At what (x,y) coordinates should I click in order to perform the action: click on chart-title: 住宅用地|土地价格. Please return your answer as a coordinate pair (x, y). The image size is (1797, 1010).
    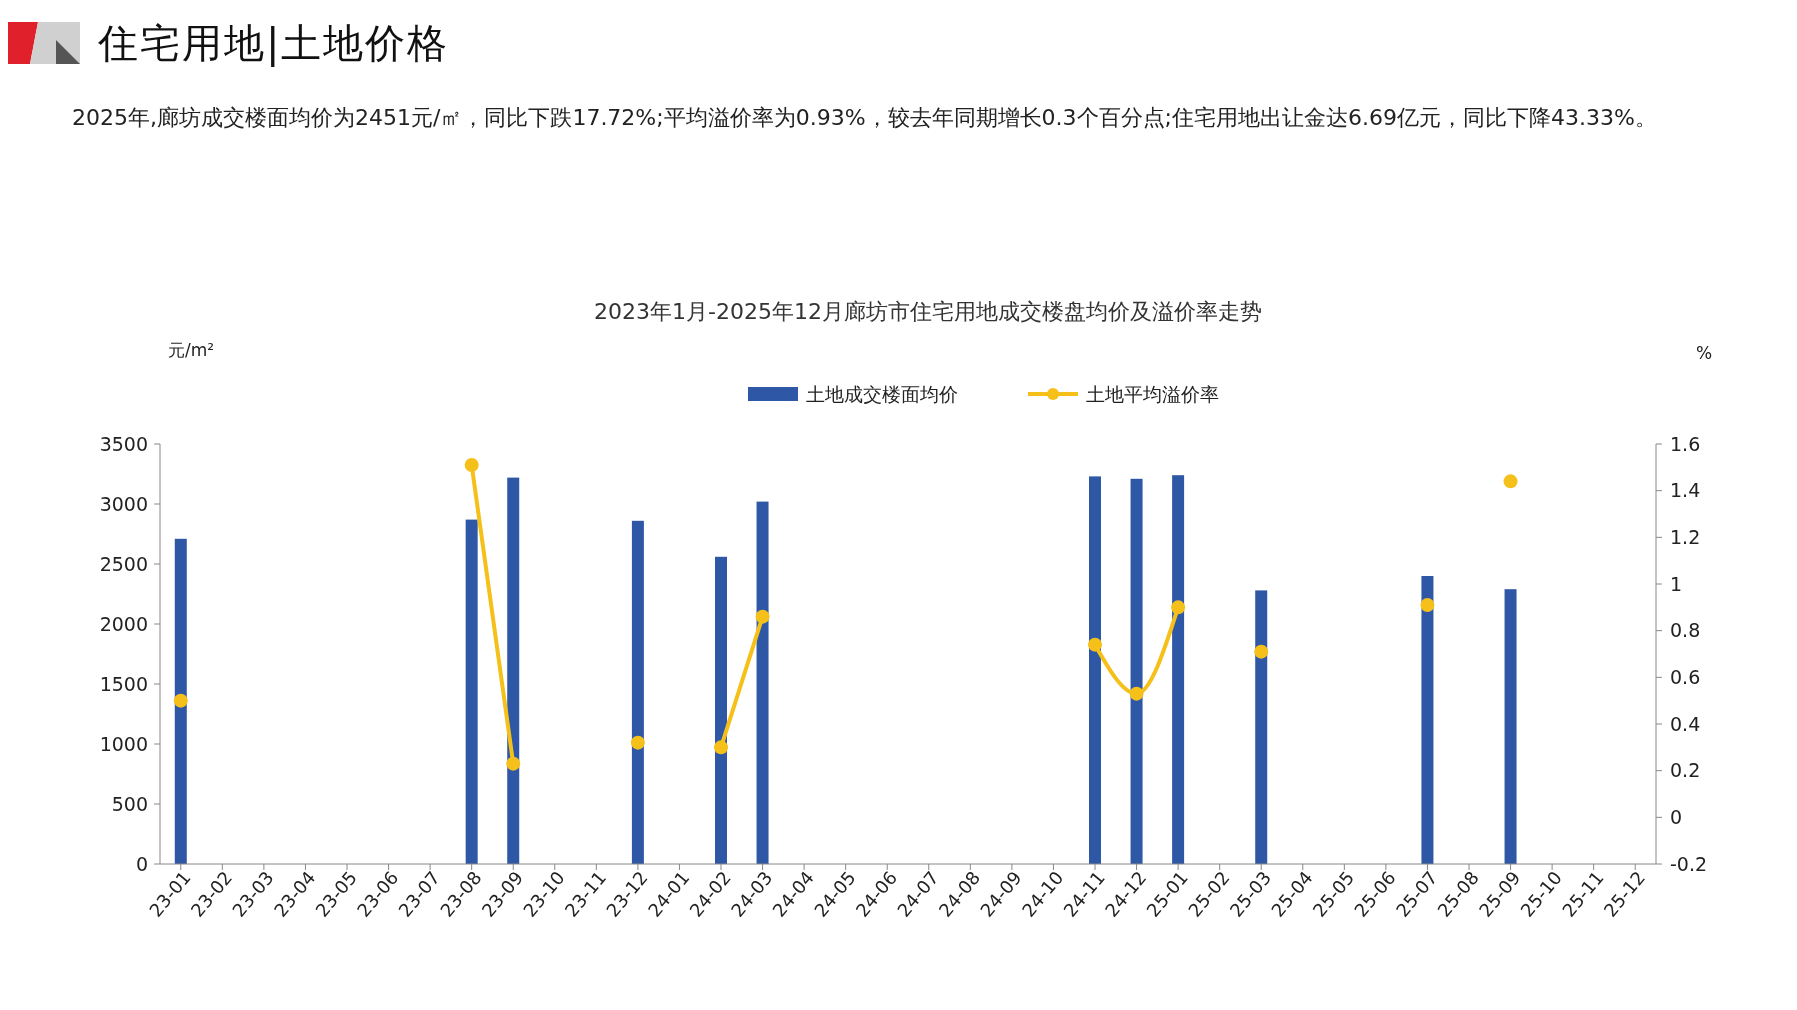
    Looking at the image, I should click on (274, 43).